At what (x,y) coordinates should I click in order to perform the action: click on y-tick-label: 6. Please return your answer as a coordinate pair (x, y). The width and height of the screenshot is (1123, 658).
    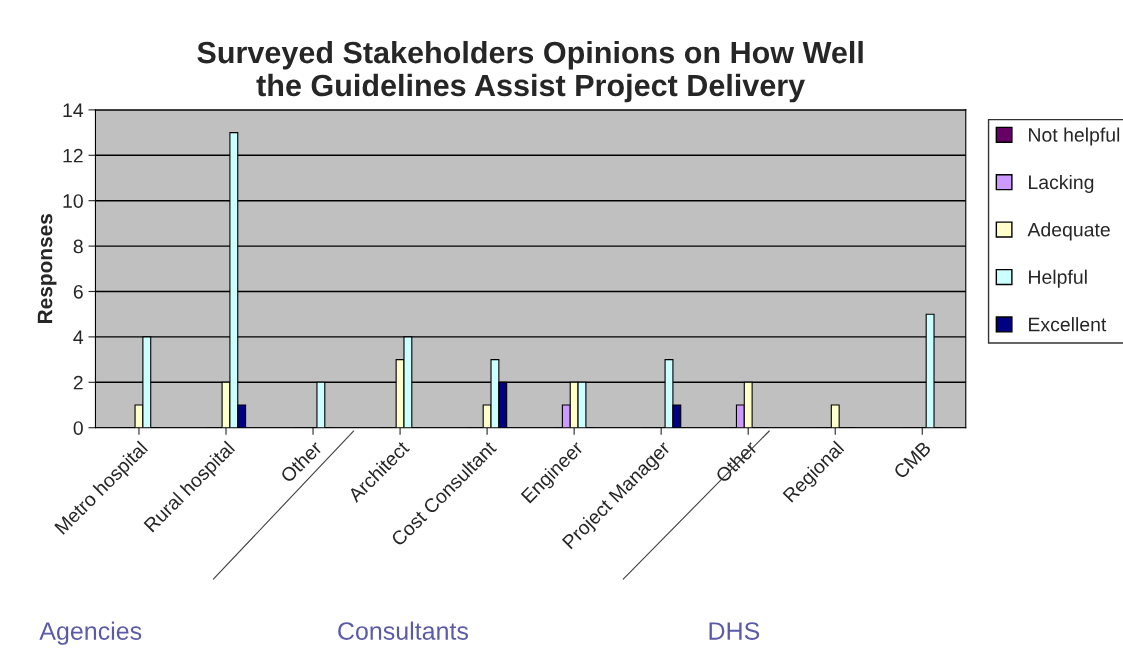
    Looking at the image, I should click on (78, 291).